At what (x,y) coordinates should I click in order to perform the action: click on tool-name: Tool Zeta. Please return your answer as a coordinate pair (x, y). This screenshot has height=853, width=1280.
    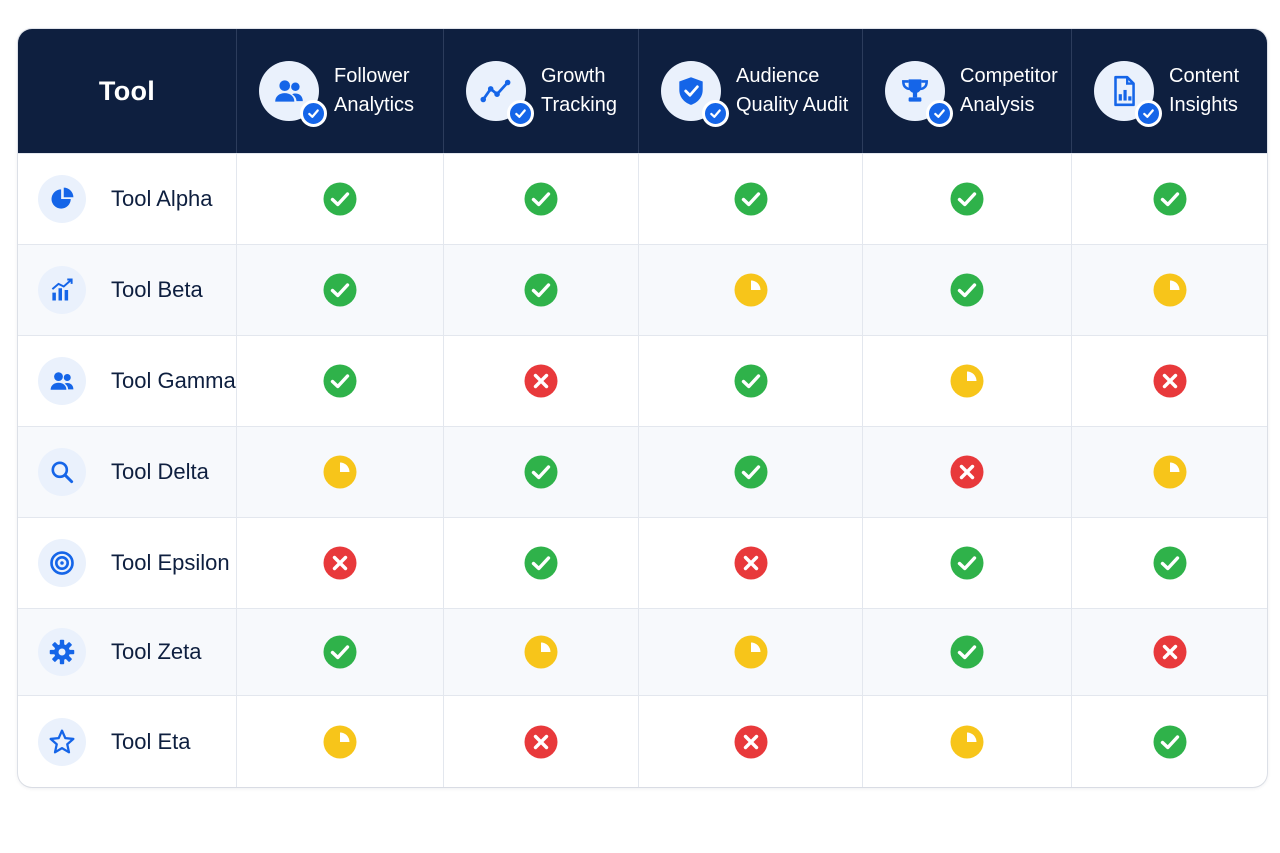
    Looking at the image, I should click on (156, 651).